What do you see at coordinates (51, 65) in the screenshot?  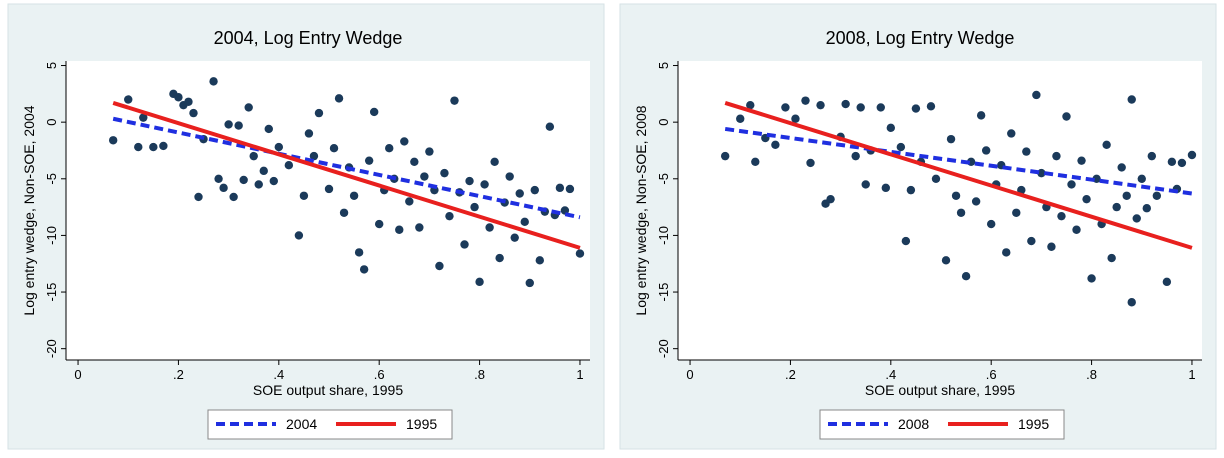 I see `y-tick-label: 5` at bounding box center [51, 65].